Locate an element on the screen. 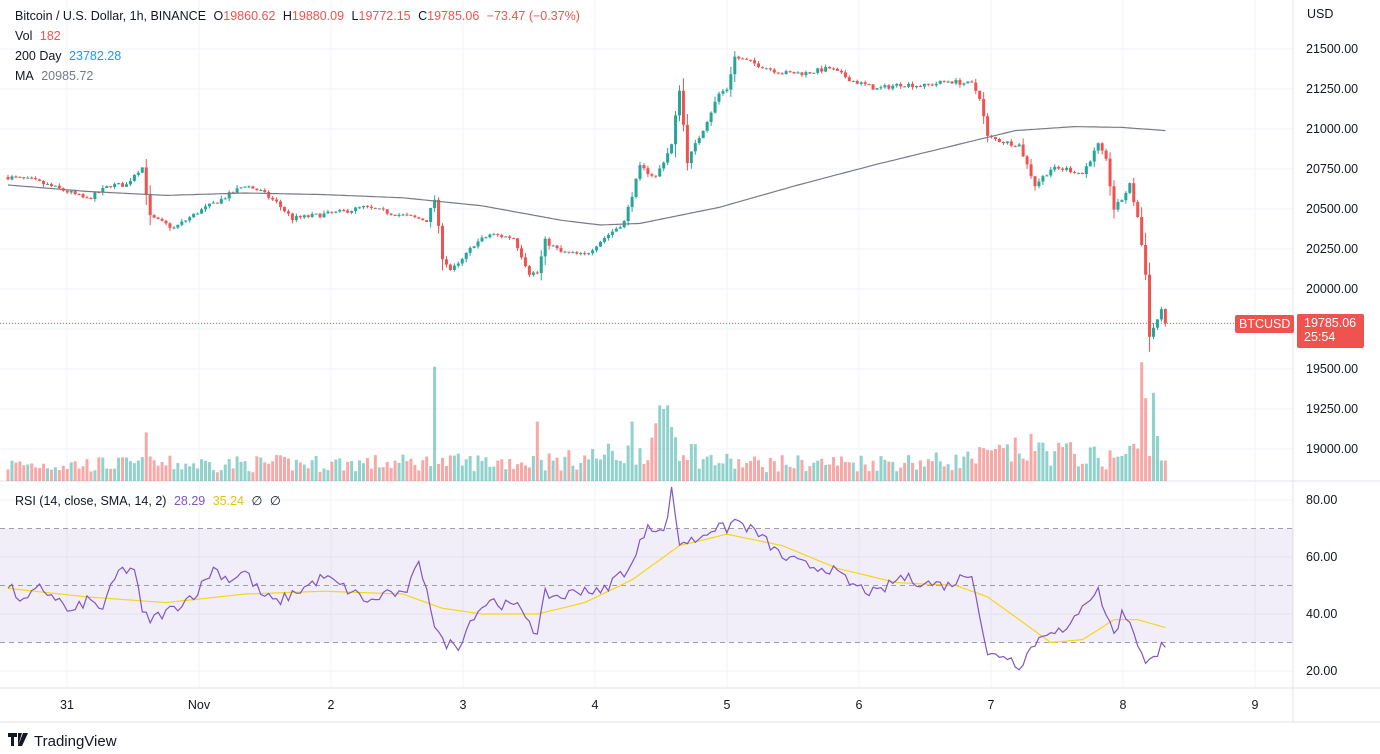 Image resolution: width=1380 pixels, height=754 pixels. price-tick-label: 21000.00 is located at coordinates (1332, 129).